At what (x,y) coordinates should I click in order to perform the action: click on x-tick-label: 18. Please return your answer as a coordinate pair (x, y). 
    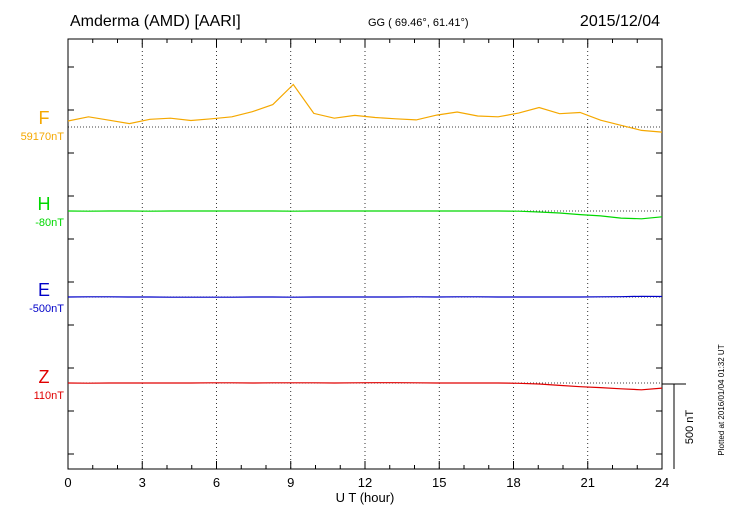
    Looking at the image, I should click on (513, 482).